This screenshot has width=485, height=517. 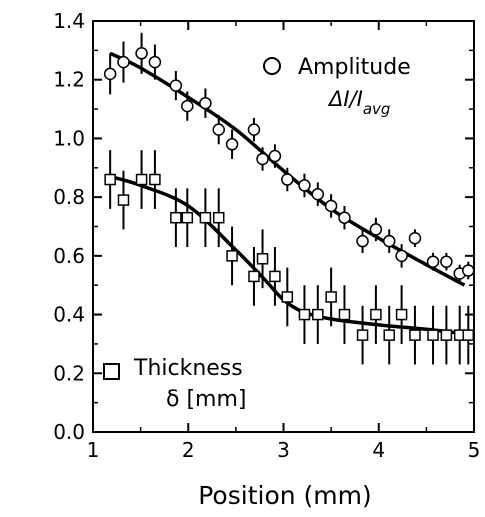 What do you see at coordinates (337, 86) in the screenshot?
I see `legend-amplitude: Amplitude ΔI/Iavg` at bounding box center [337, 86].